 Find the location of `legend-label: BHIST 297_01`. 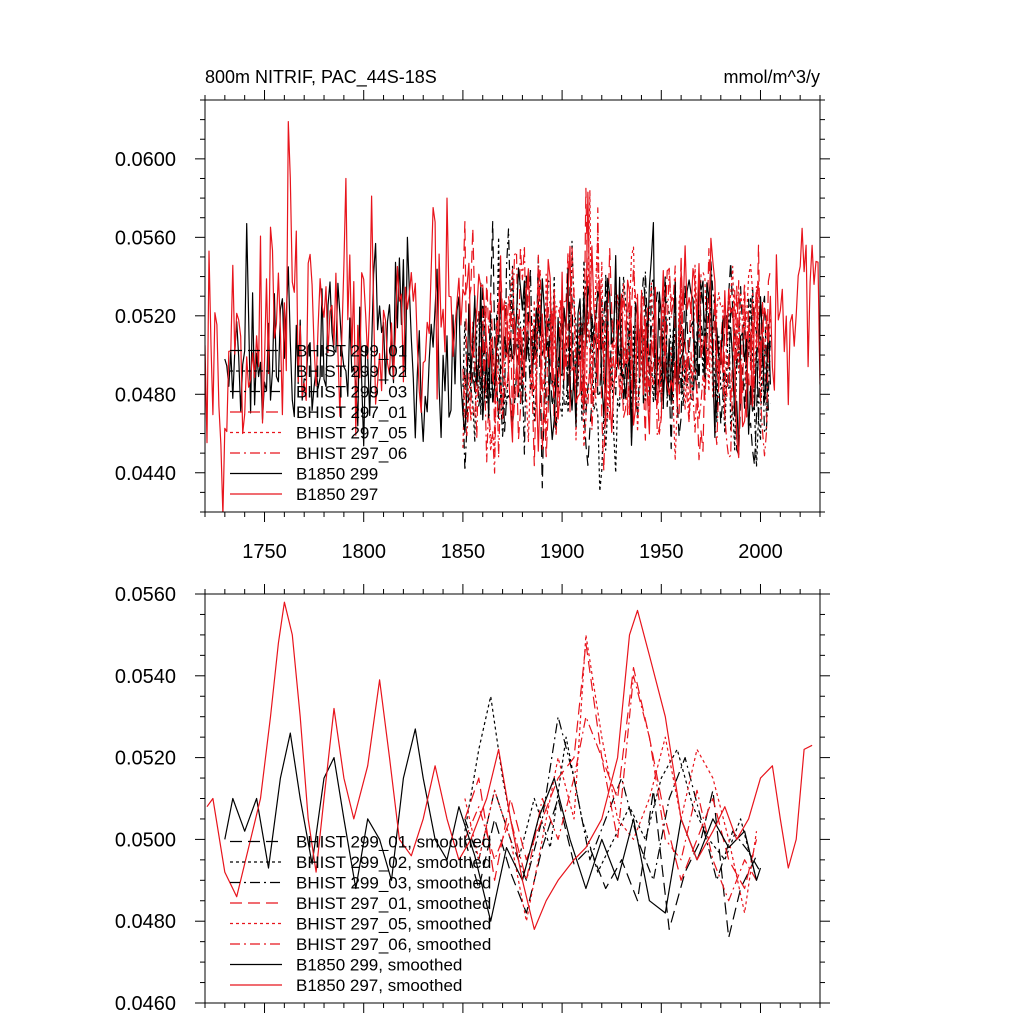

legend-label: BHIST 297_01 is located at coordinates (351, 412).